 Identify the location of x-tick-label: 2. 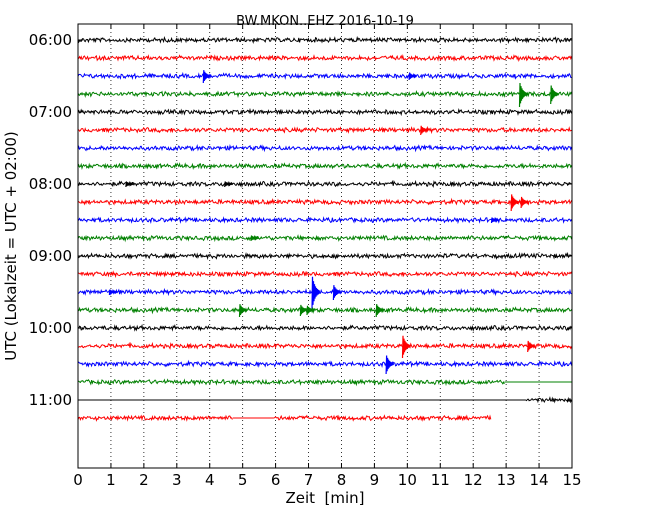
(144, 480).